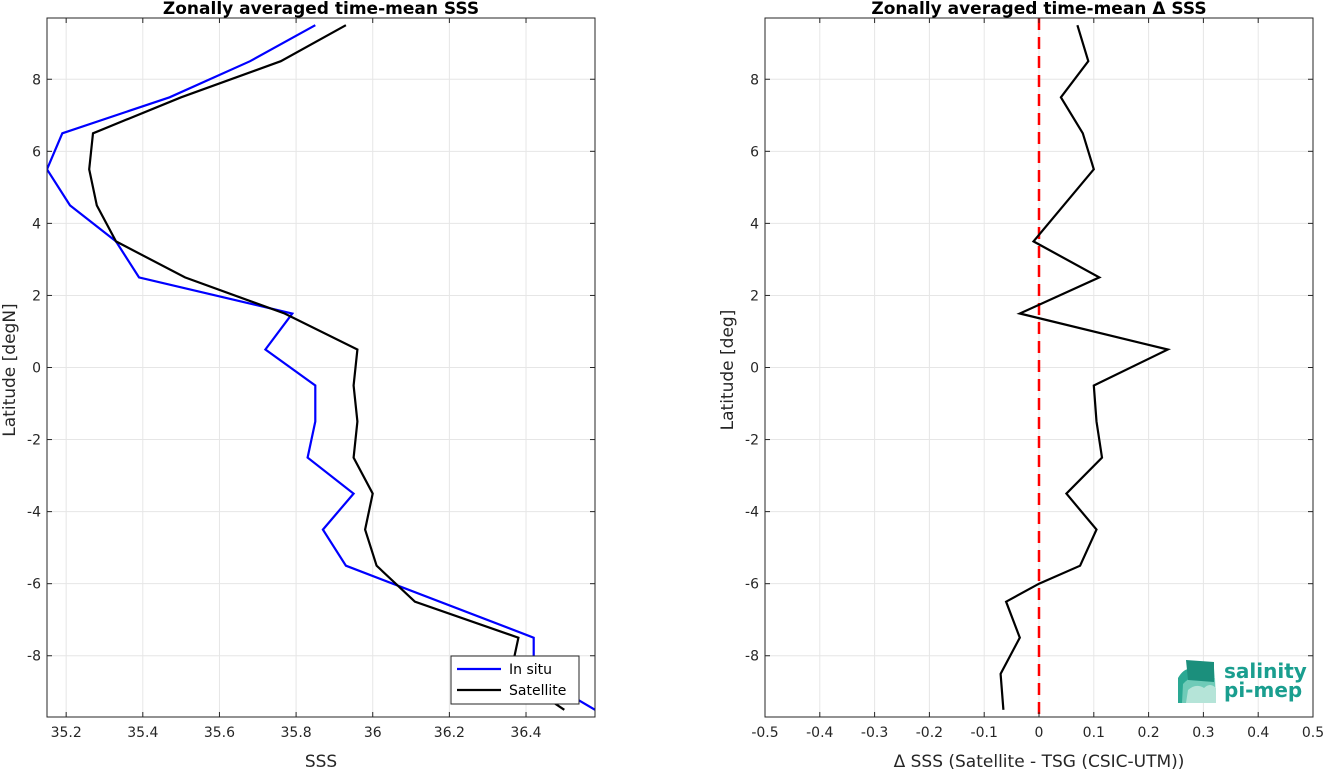 Image resolution: width=1325 pixels, height=769 pixels. Describe the element at coordinates (219, 733) in the screenshot. I see `left-xtick-label: 35.6` at that location.